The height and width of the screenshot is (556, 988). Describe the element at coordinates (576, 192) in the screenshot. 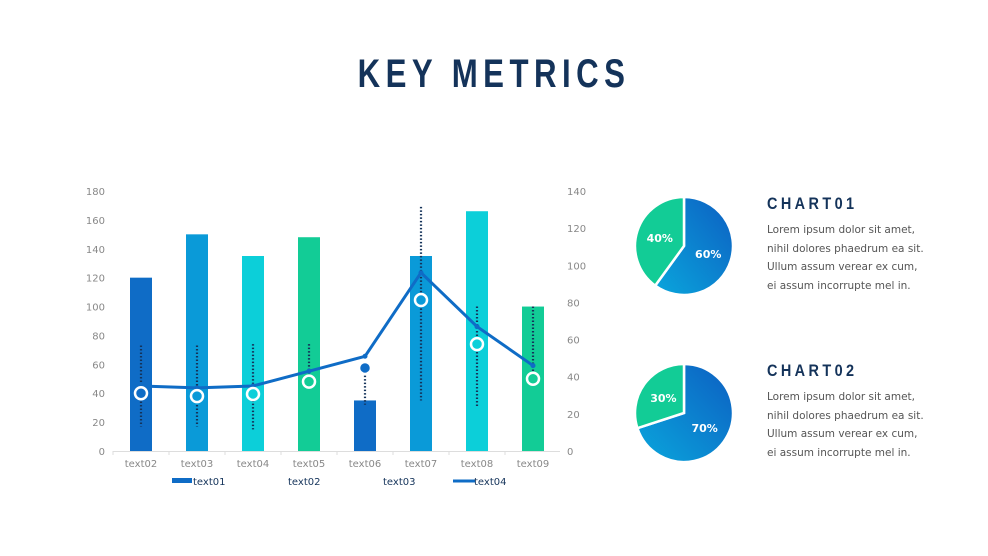

I see `y2-tick-label: 140` at that location.